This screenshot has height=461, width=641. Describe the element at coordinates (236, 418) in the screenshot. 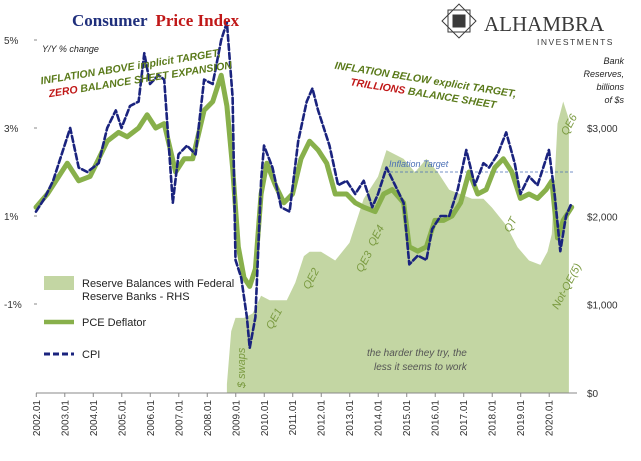

I see `x-tick-label: 2009.01` at that location.